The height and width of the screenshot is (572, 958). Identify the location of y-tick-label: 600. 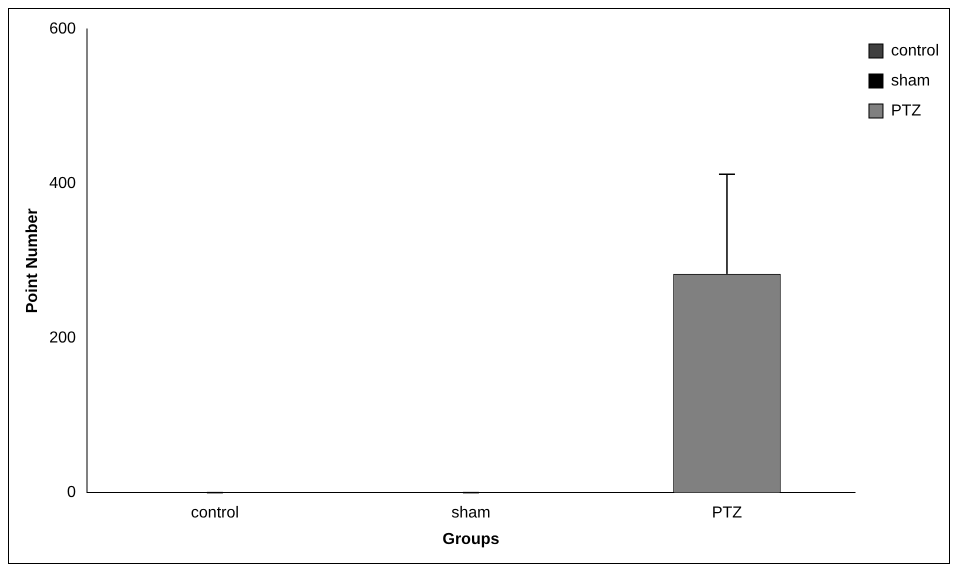
(62, 29).